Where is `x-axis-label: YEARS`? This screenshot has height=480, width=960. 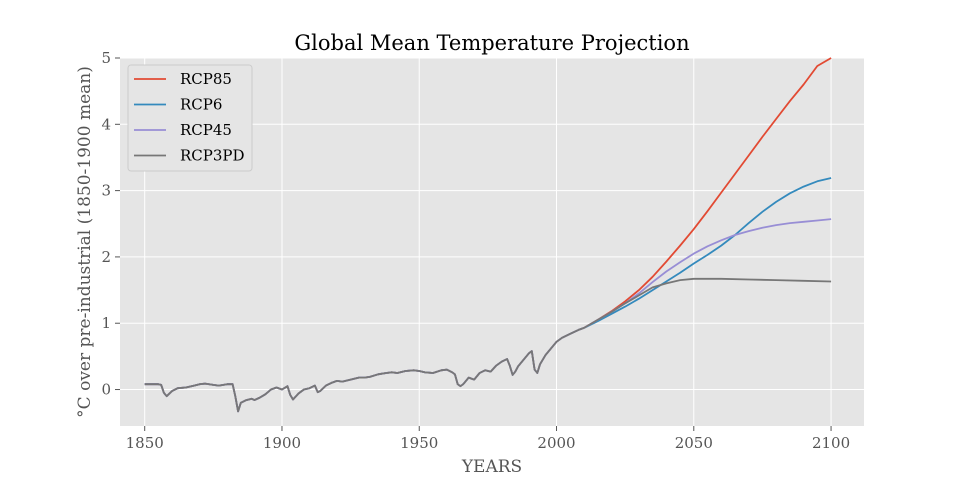
x-axis-label: YEARS is located at coordinates (491, 467).